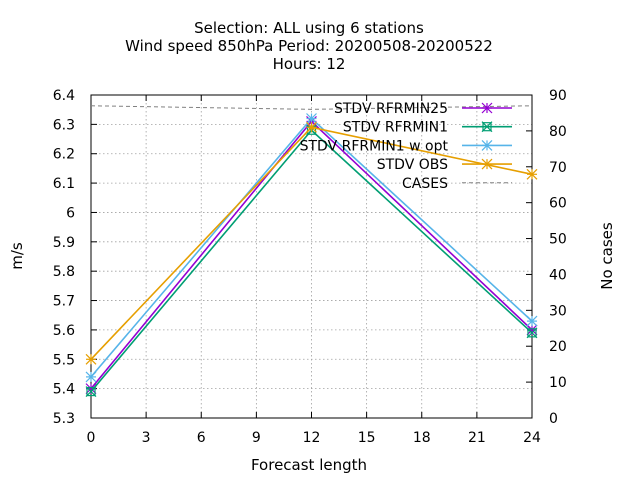  I want to click on y-tick-label: 6.2, so click(64, 155).